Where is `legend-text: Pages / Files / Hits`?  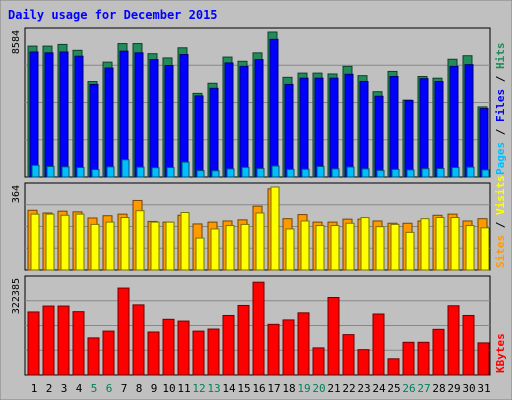 legend-text: Pages / Files / Hits is located at coordinates (500, 109).